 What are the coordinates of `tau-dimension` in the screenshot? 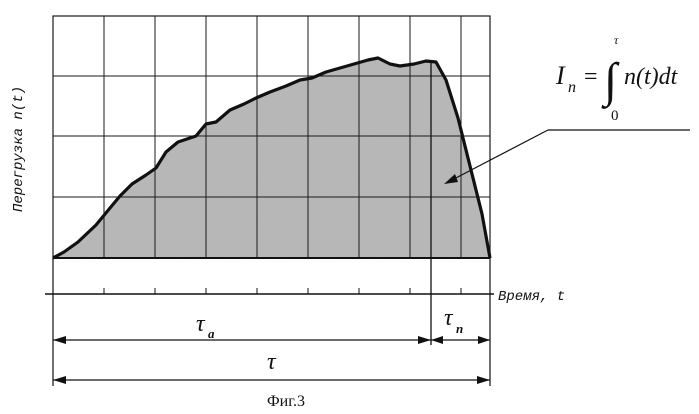 It's located at (271, 380).